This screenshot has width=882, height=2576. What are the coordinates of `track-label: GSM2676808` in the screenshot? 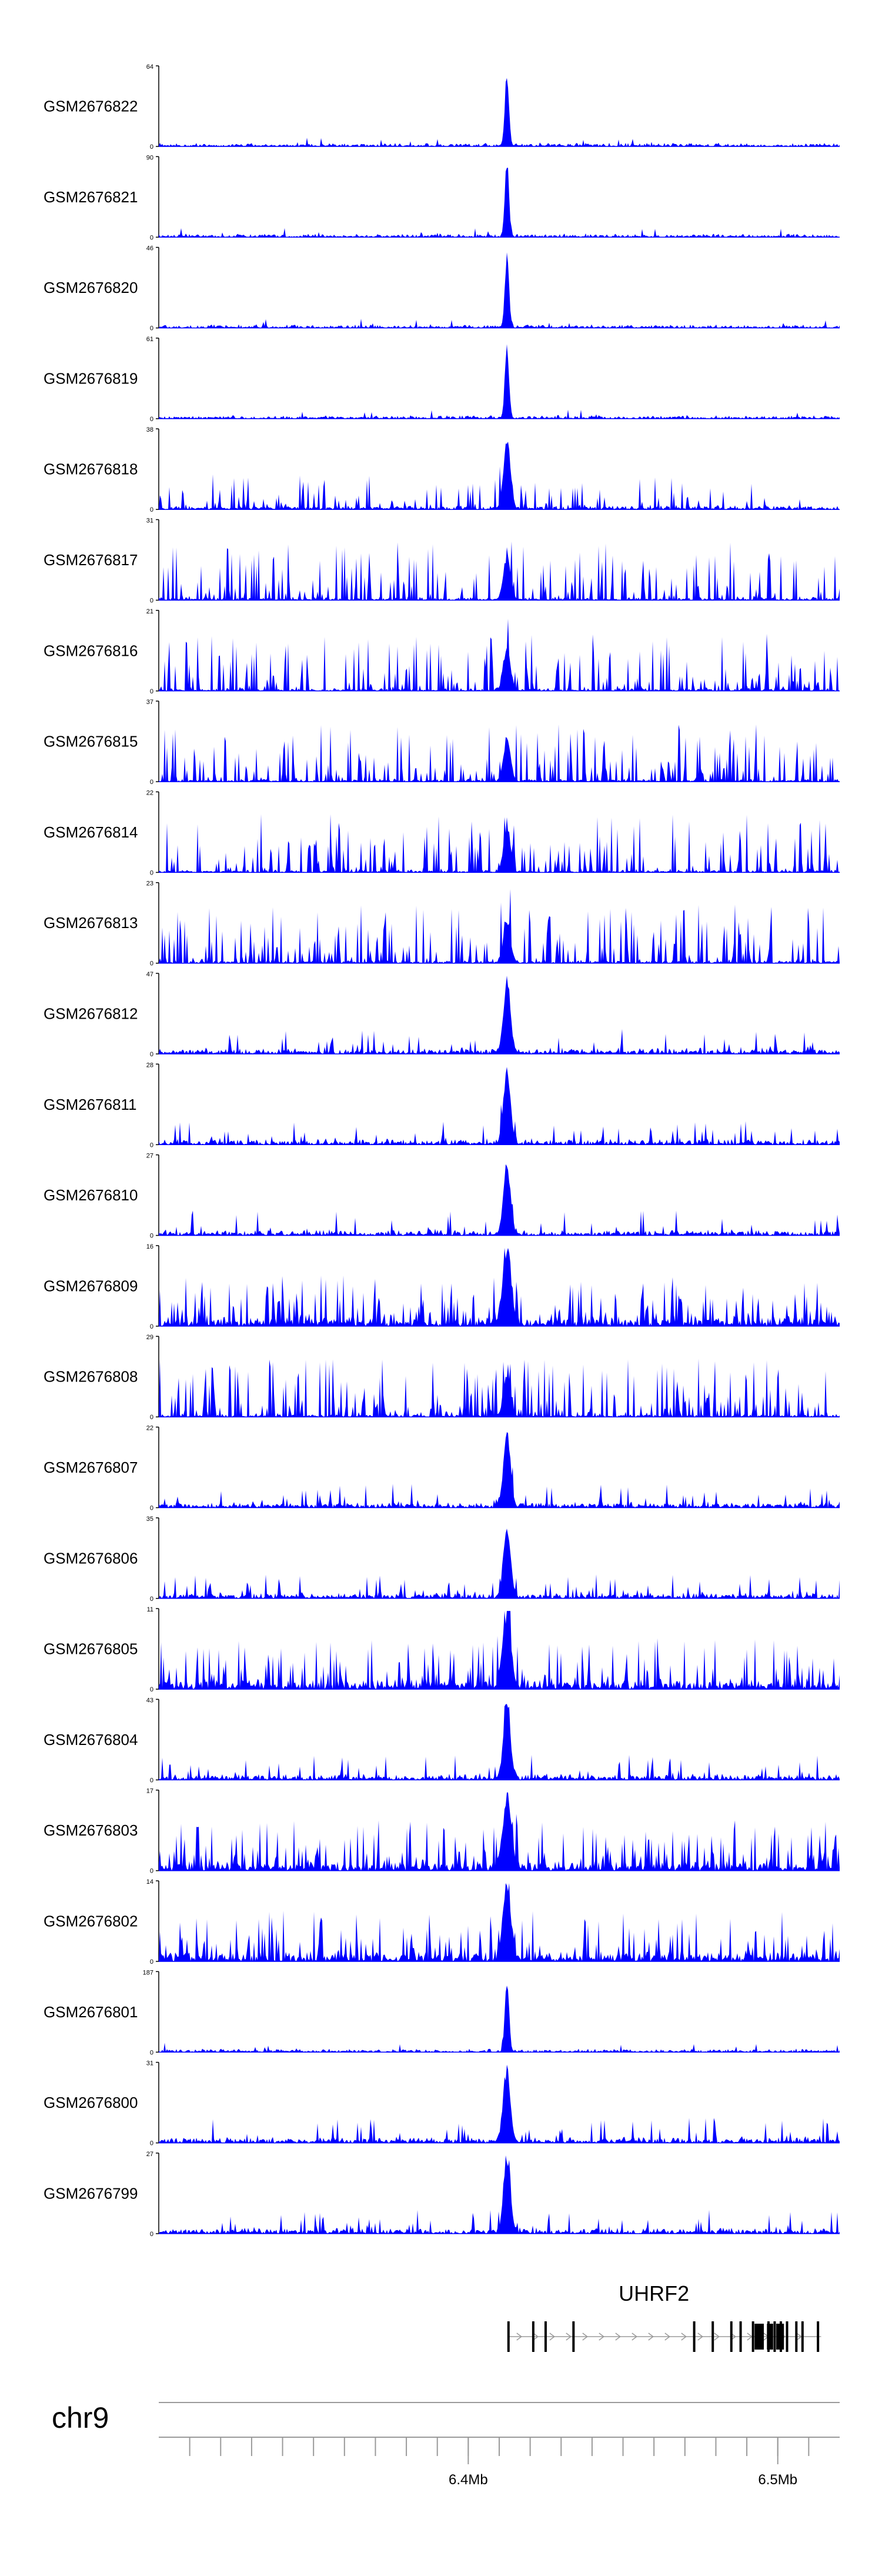 It's located at (91, 1377).